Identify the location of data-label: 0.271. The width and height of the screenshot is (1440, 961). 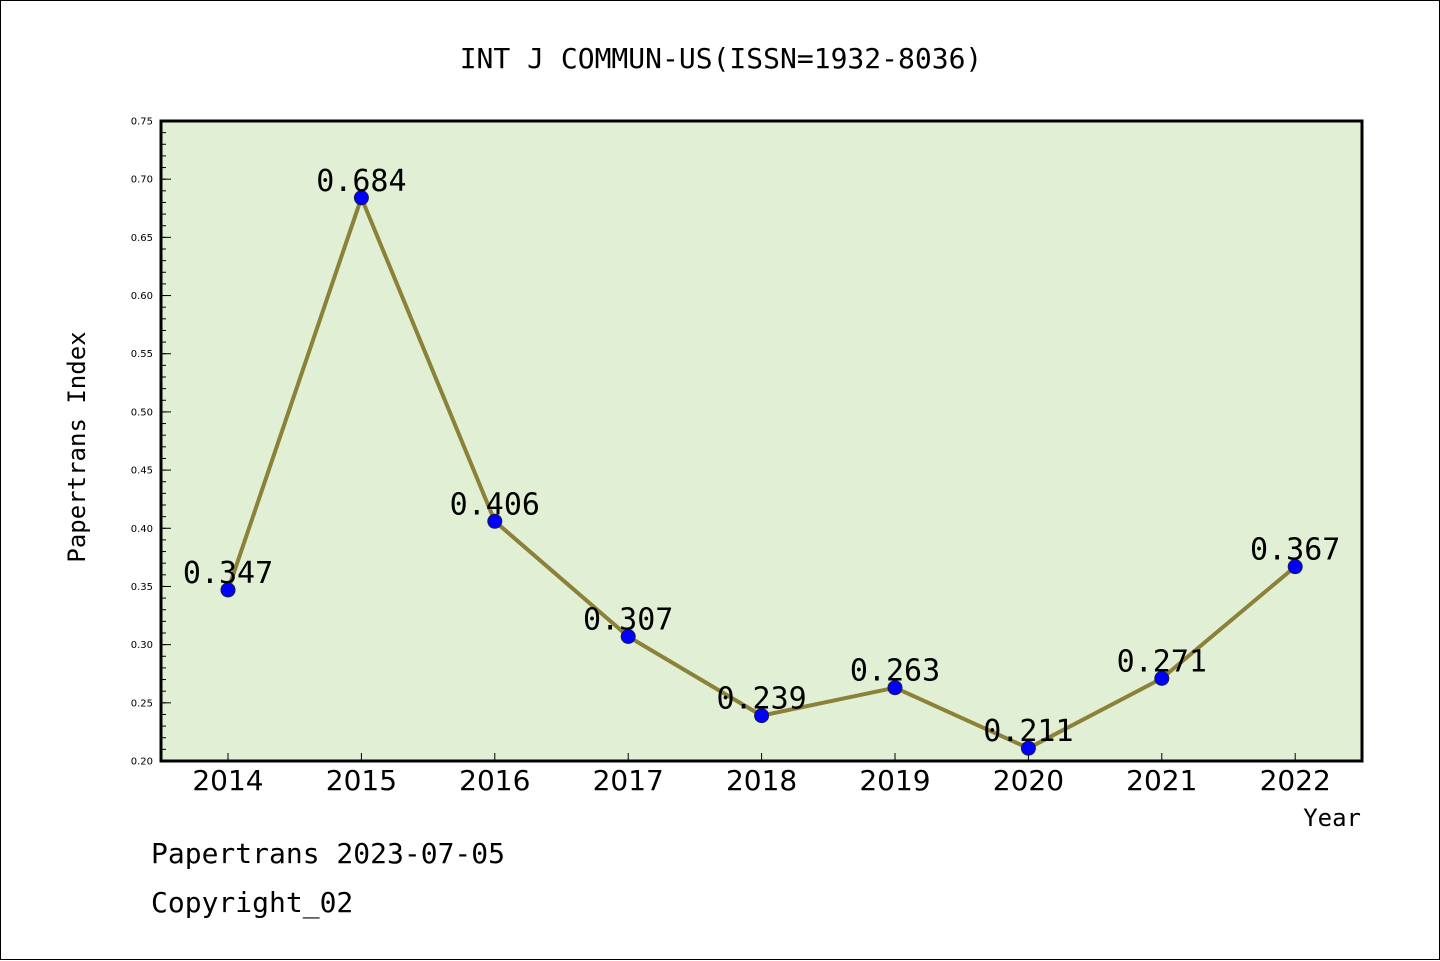
(1162, 661).